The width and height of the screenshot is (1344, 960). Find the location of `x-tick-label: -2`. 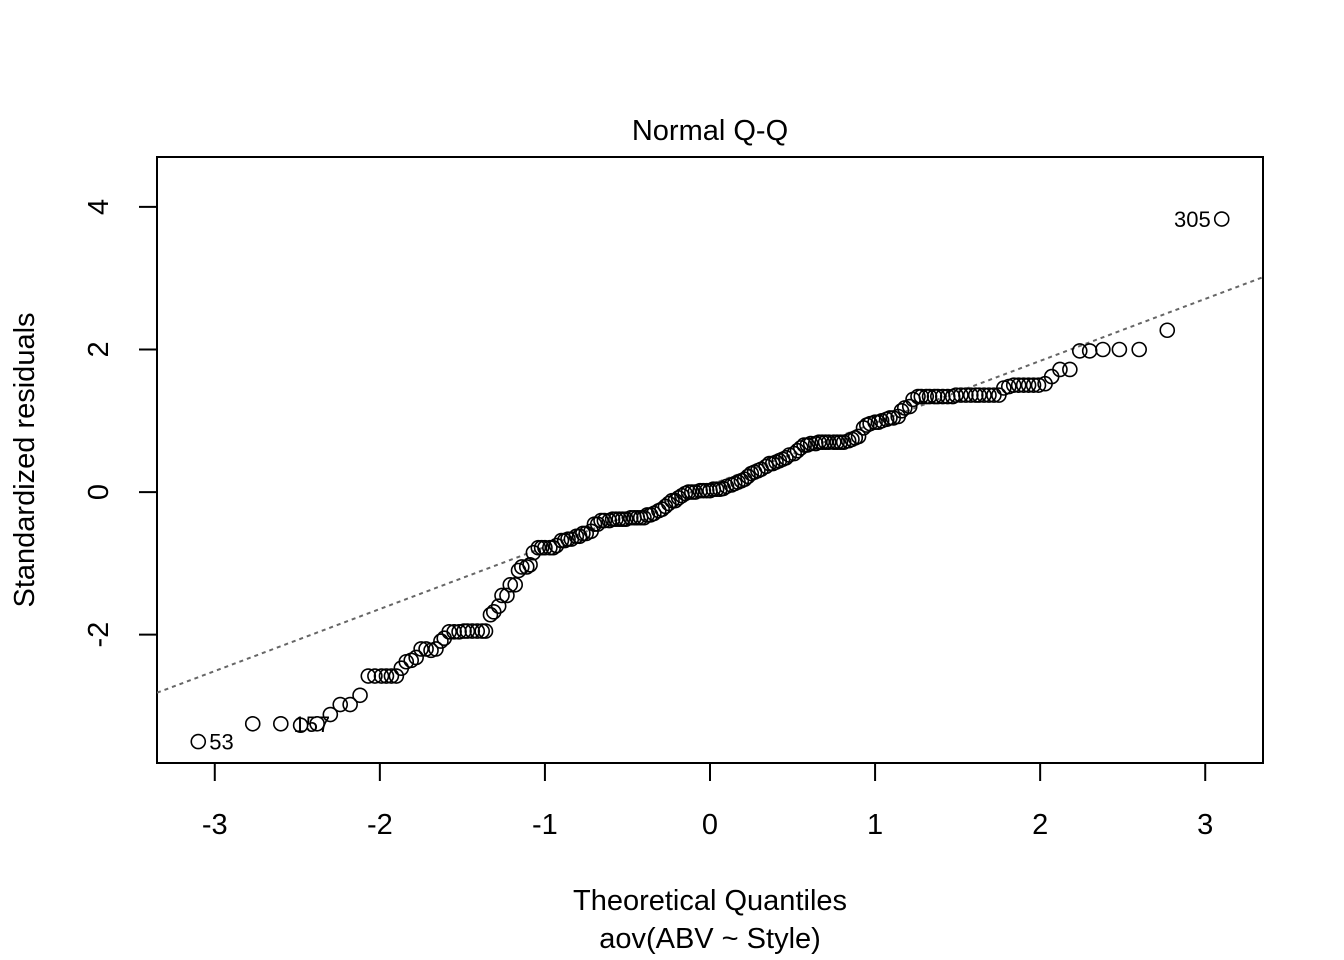

x-tick-label: -2 is located at coordinates (380, 825).